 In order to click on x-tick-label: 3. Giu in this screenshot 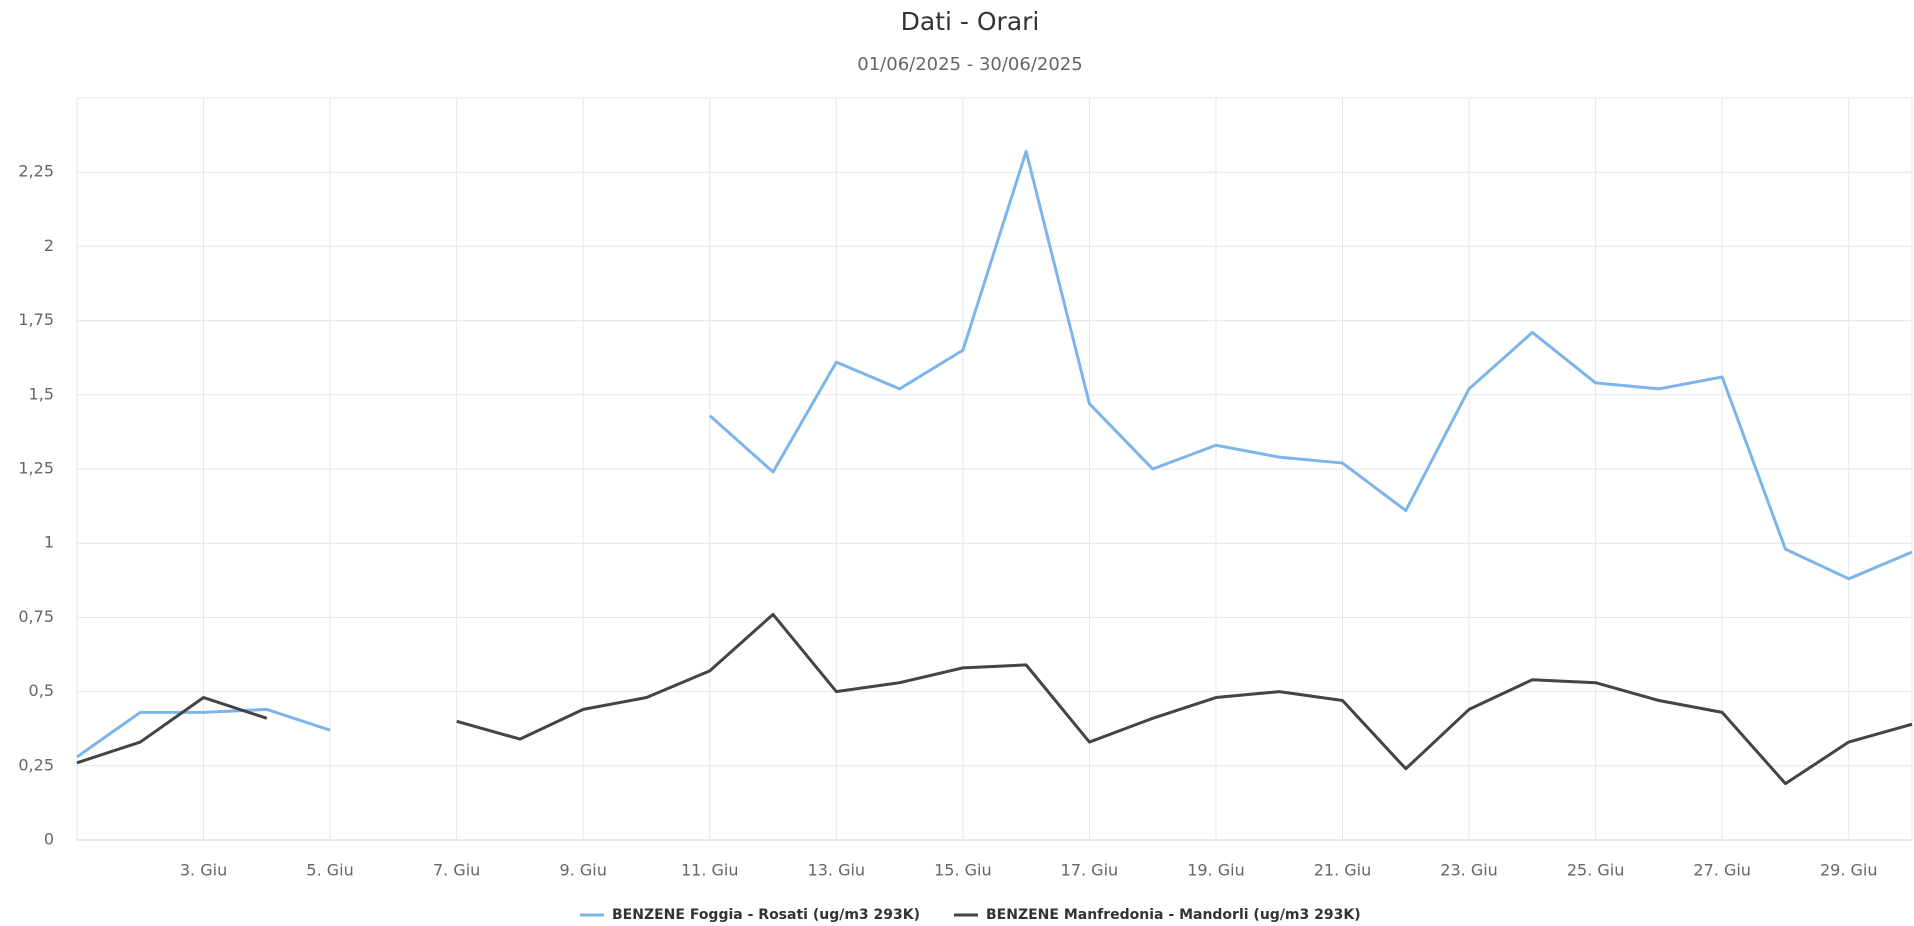, I will do `click(203, 870)`.